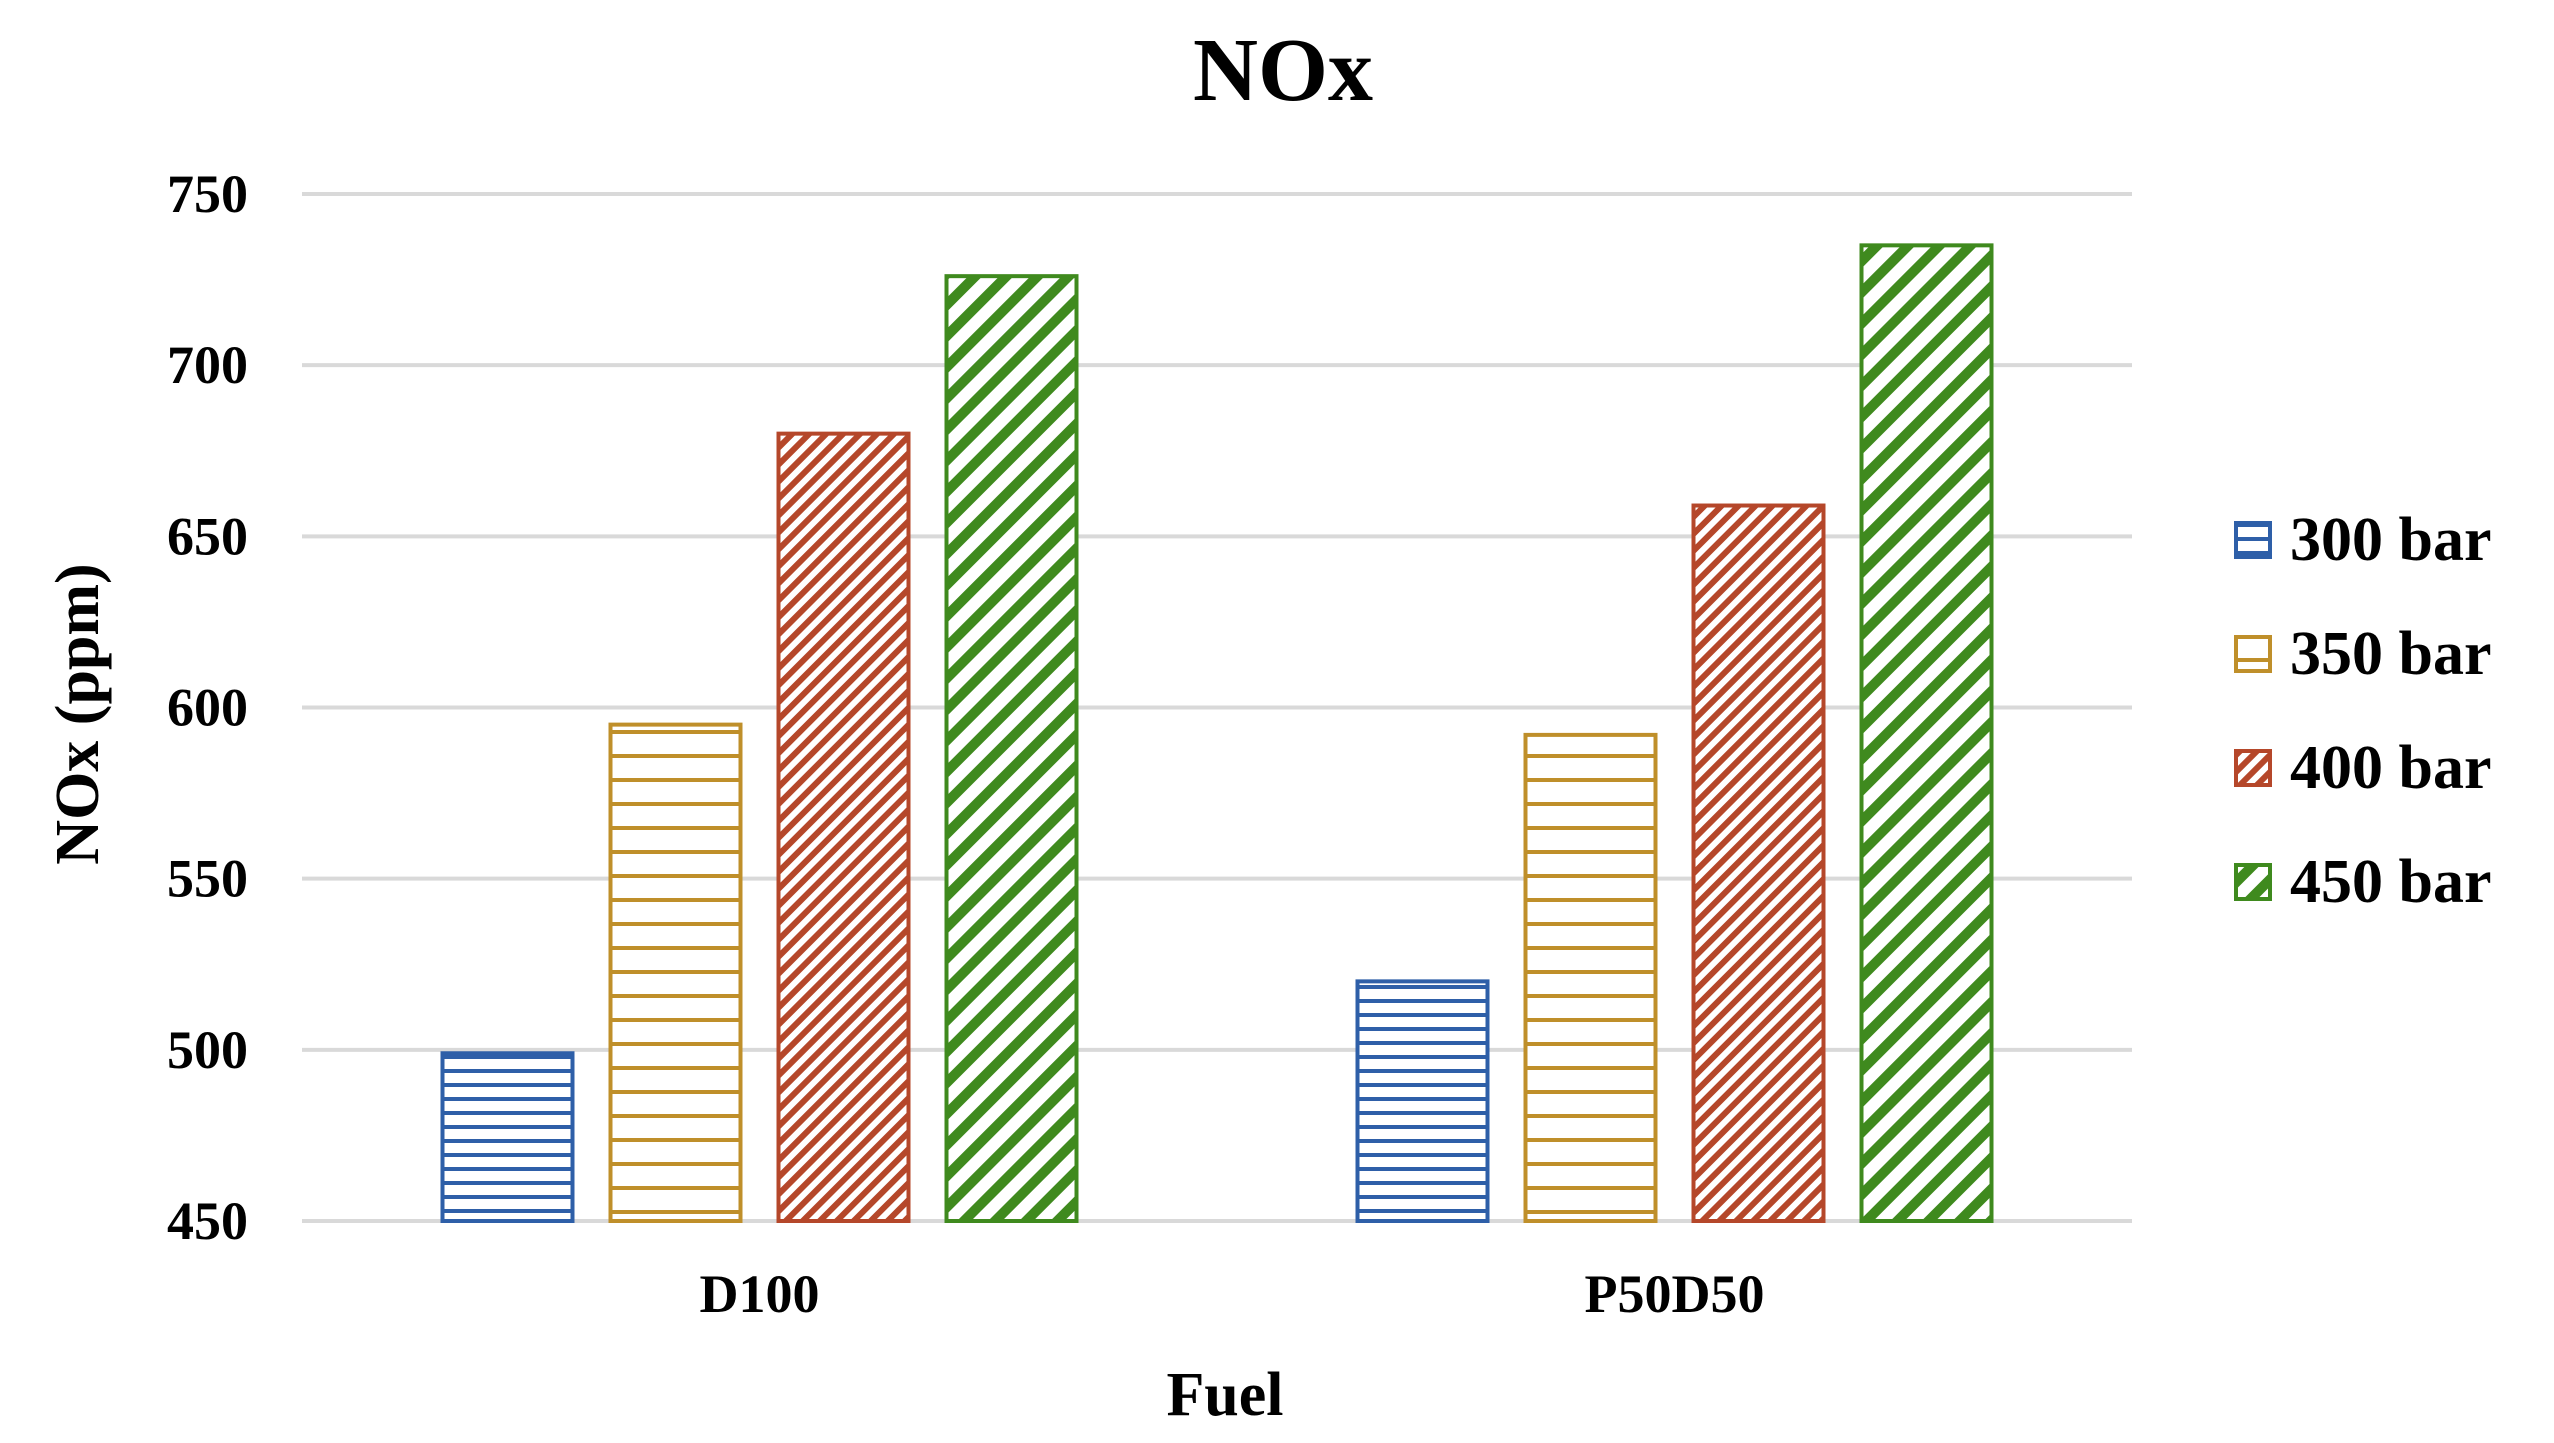  Describe the element at coordinates (207, 1050) in the screenshot. I see `y-tick-label: 500` at that location.